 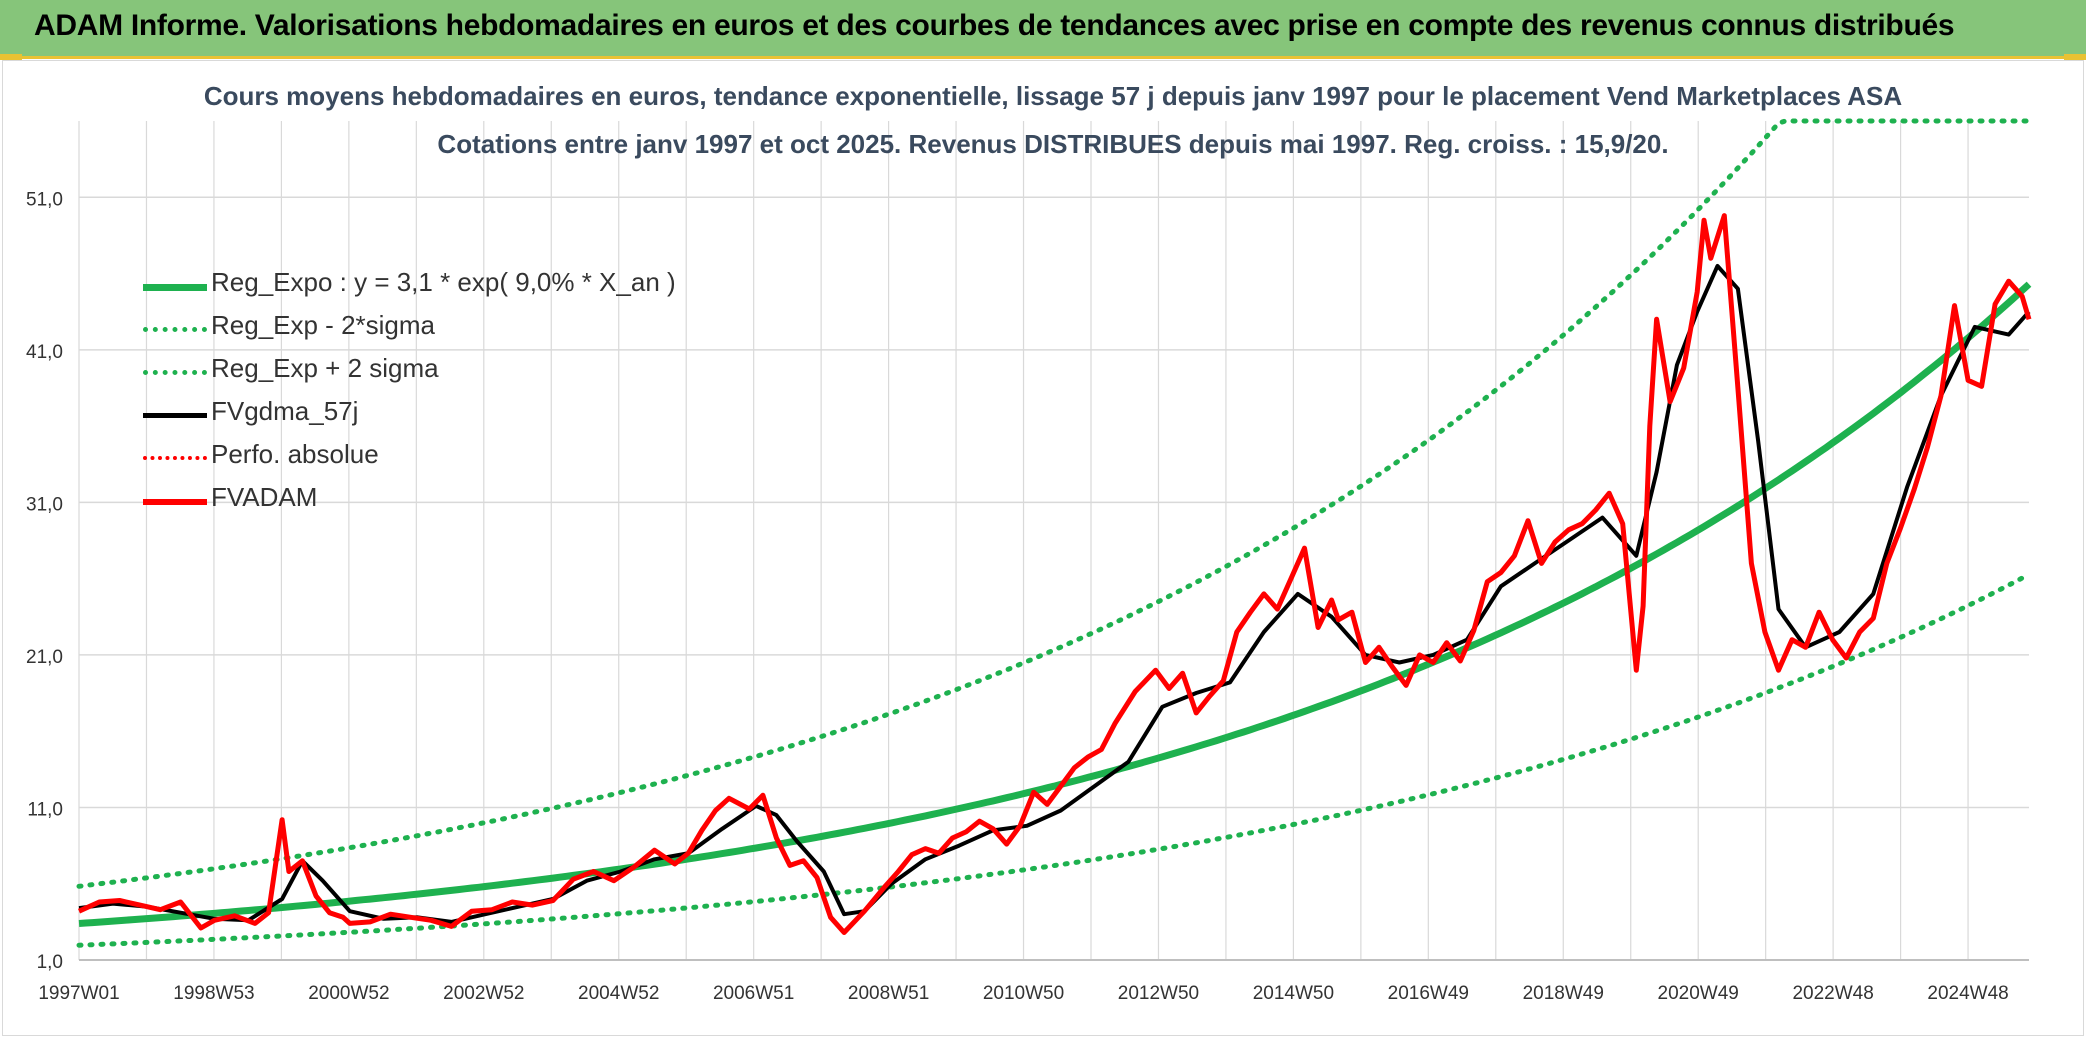 What do you see at coordinates (44, 199) in the screenshot?
I see `y-tick-label: 51,0` at bounding box center [44, 199].